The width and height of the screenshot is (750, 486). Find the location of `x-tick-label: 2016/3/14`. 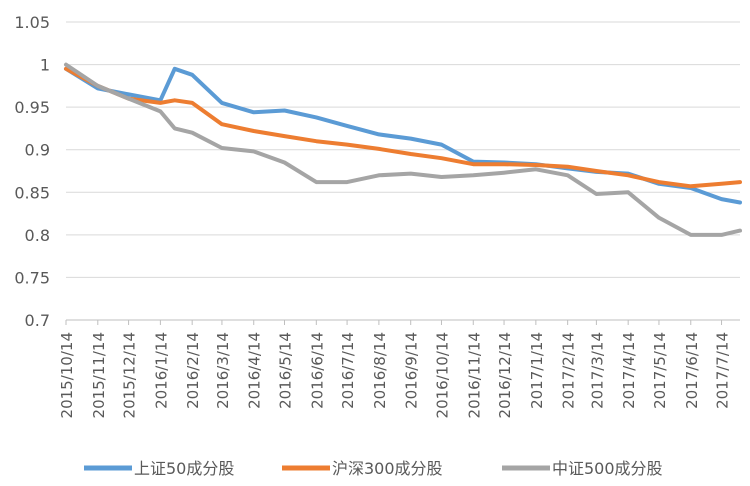

x-tick-label: 2016/3/14 is located at coordinates (223, 370).